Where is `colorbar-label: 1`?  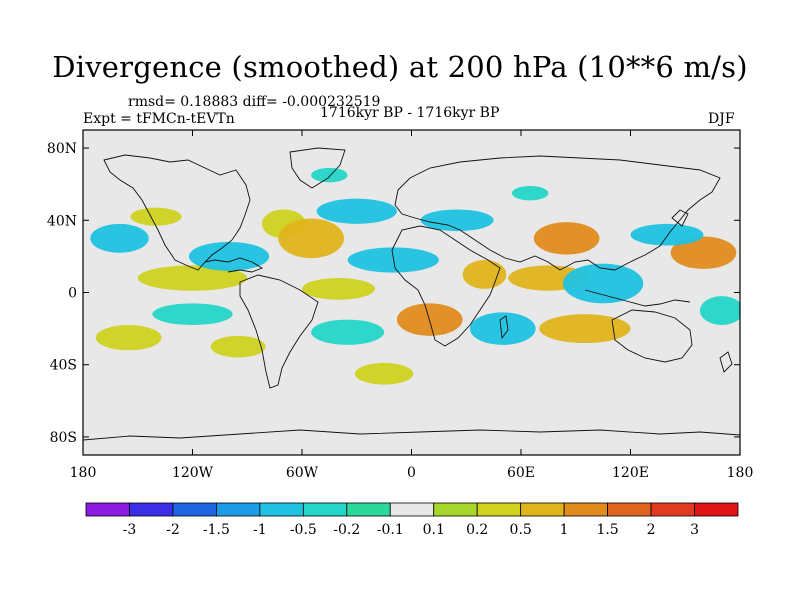 colorbar-label: 1 is located at coordinates (564, 530).